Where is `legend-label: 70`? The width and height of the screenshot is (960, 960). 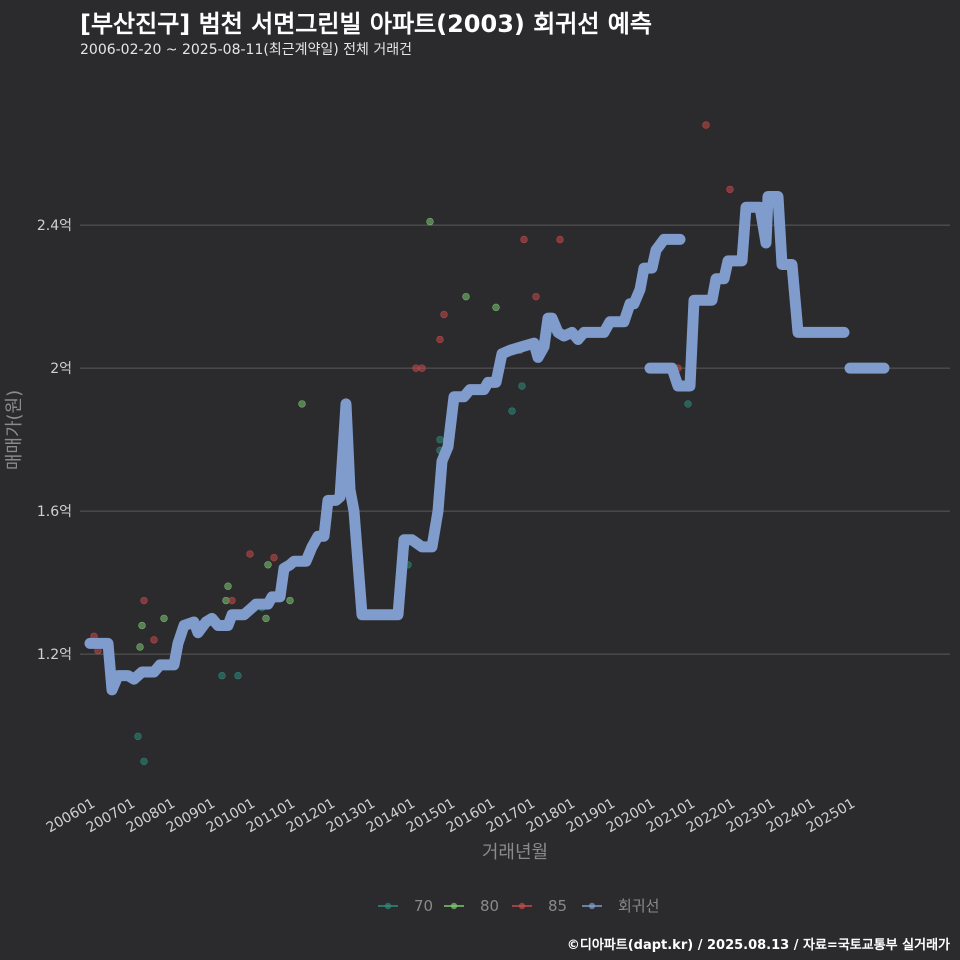 legend-label: 70 is located at coordinates (423, 906).